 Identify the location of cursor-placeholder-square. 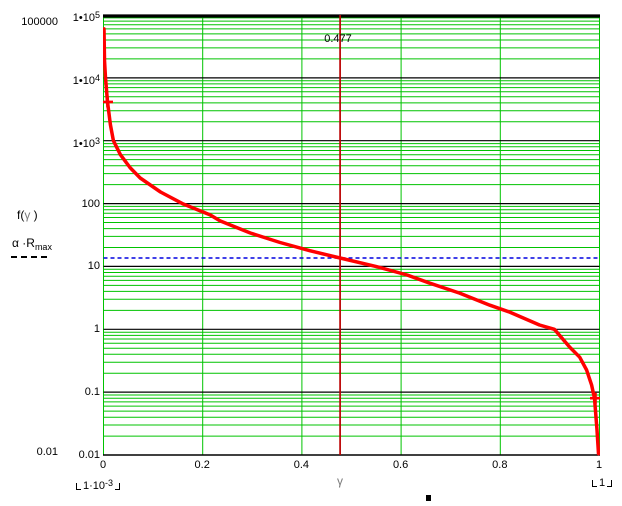
(428, 498).